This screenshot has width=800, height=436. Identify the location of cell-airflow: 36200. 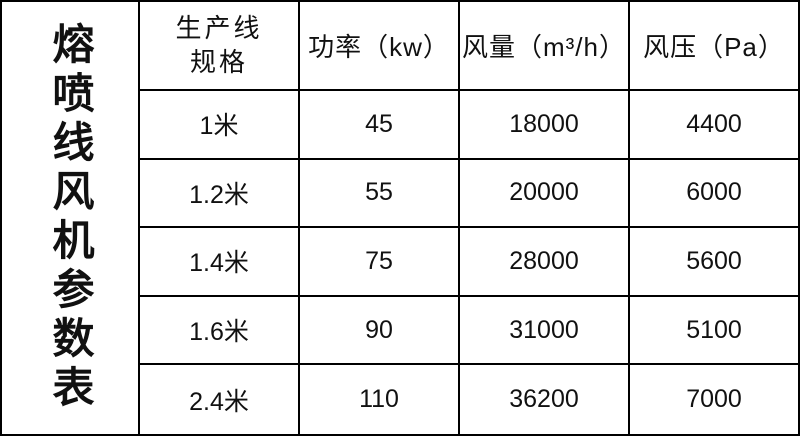
(545, 399).